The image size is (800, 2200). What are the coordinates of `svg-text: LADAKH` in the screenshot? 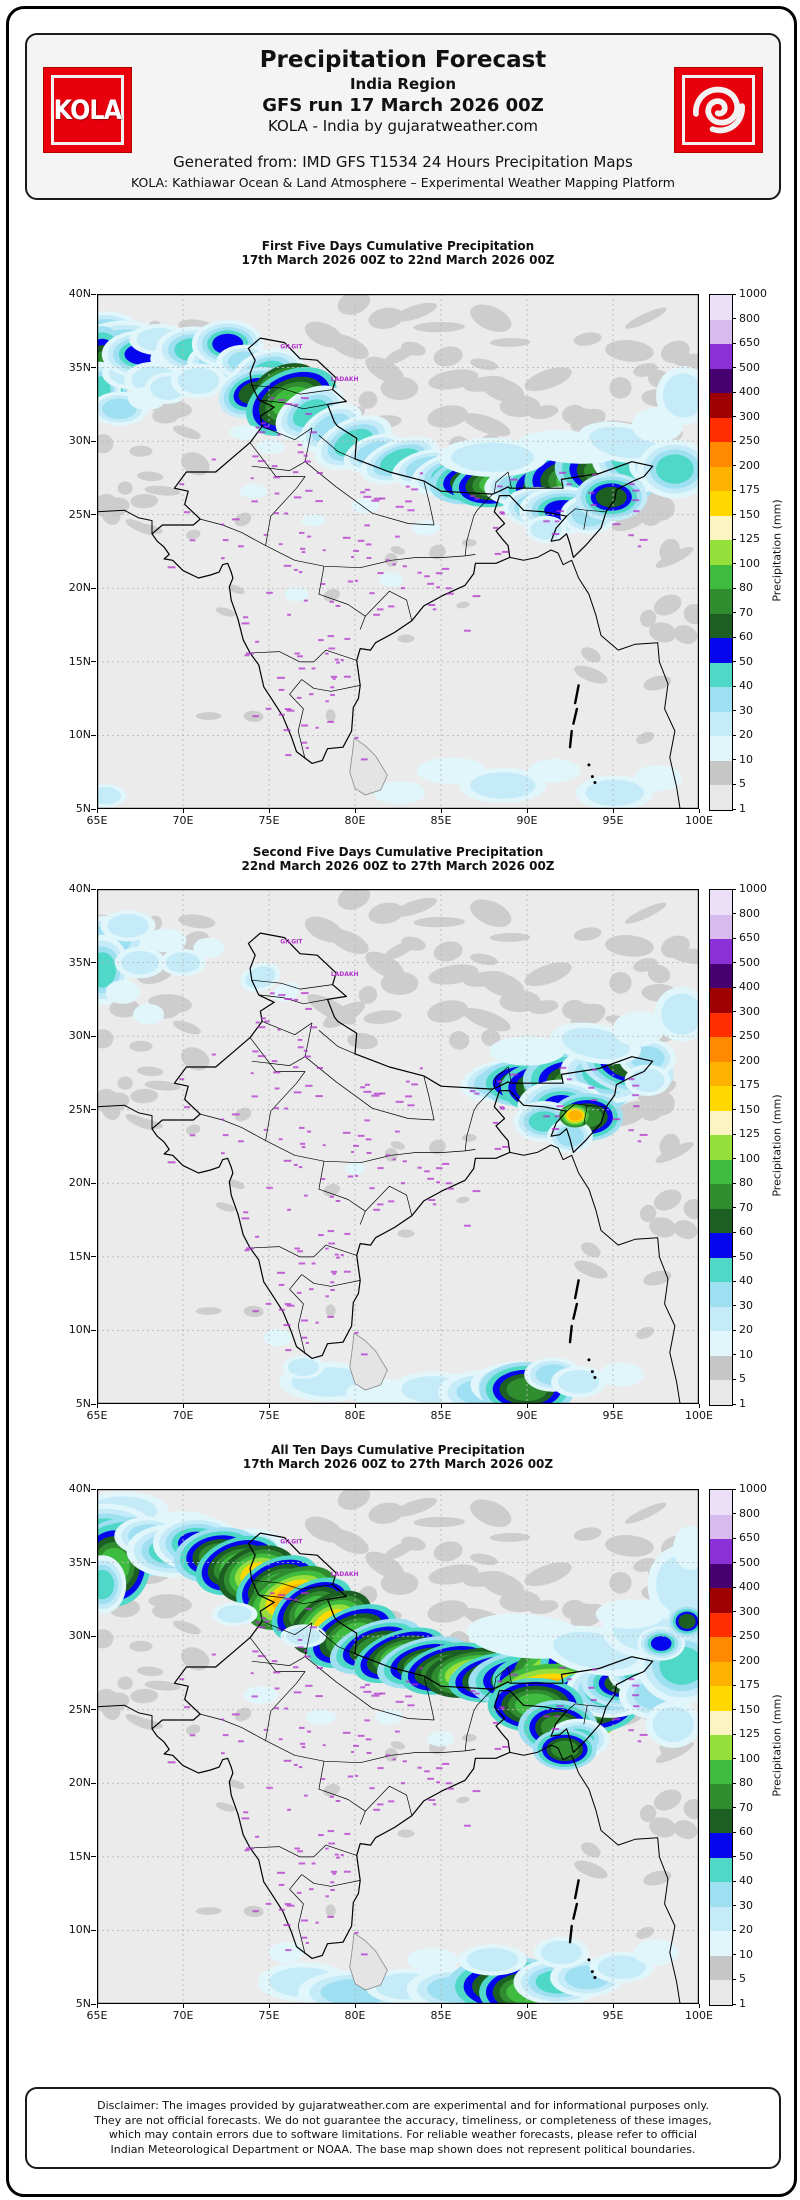 It's located at (345, 1574).